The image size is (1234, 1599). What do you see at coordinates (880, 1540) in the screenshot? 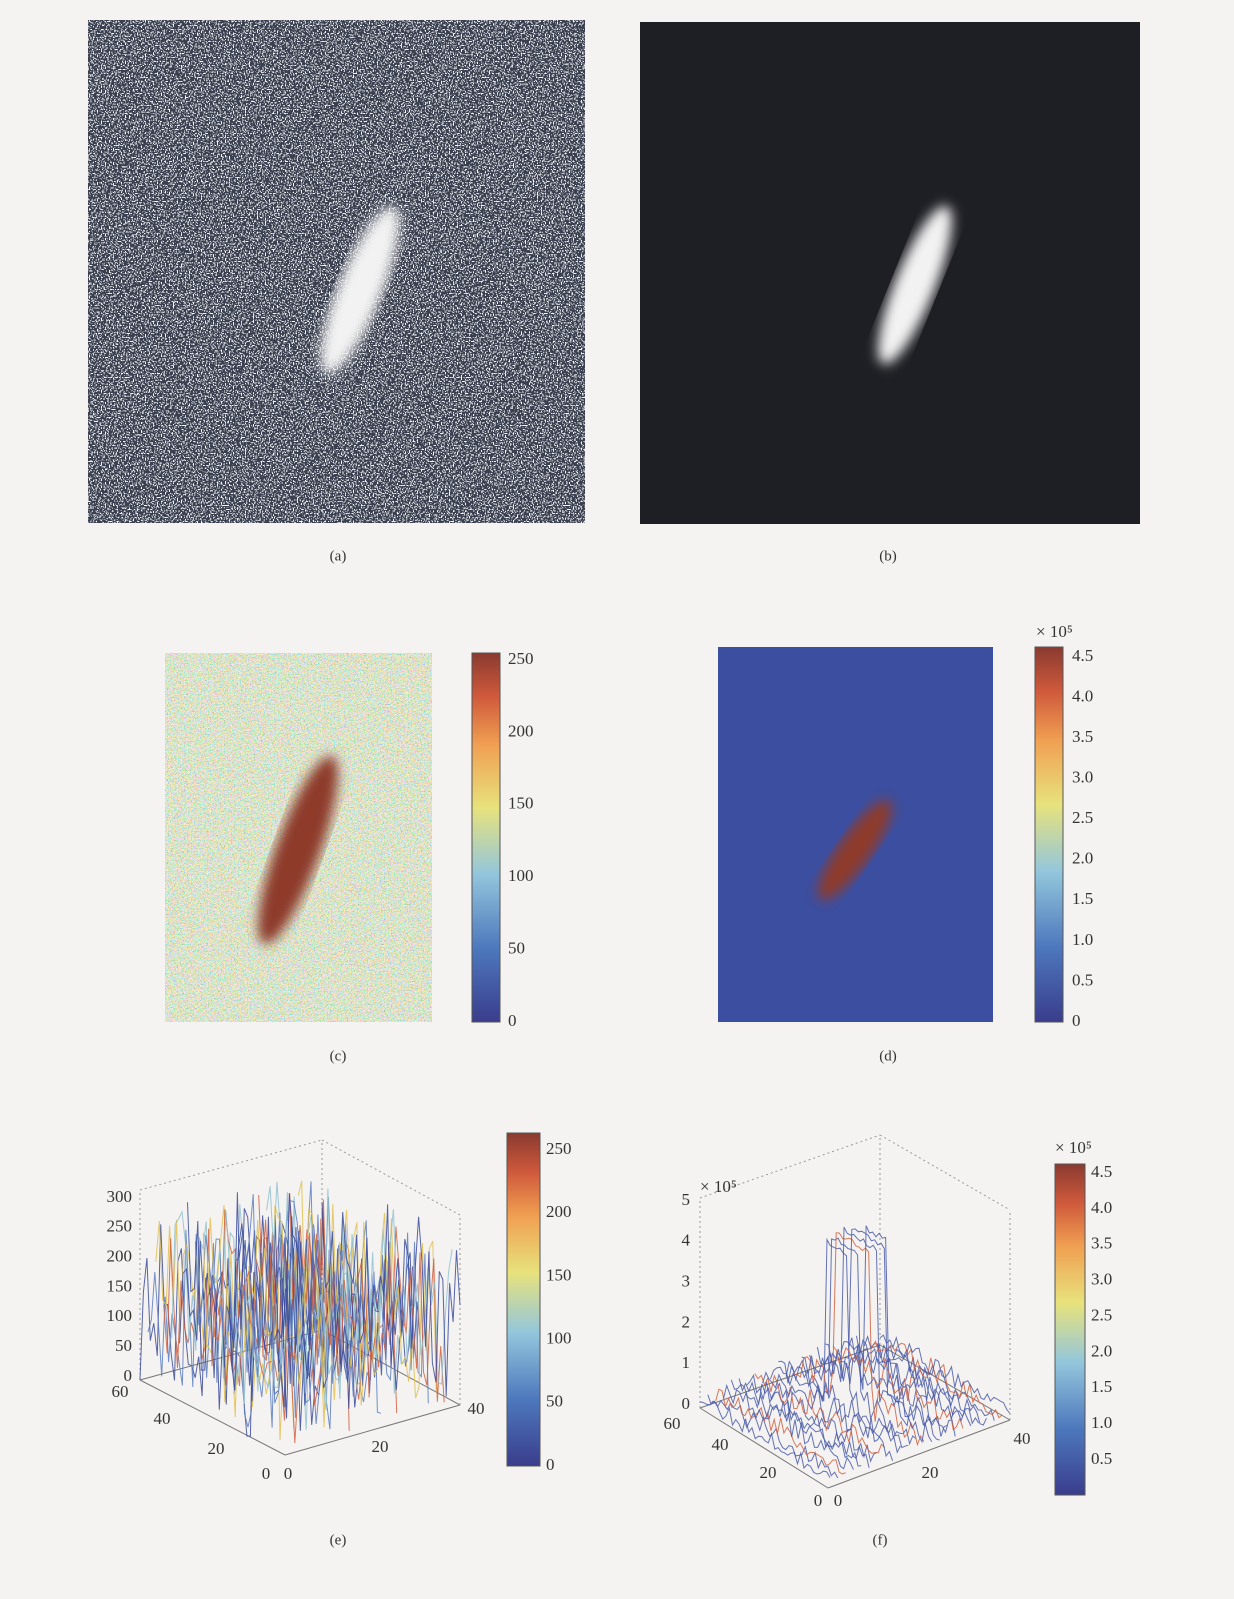
I see `panel-label: (f)` at bounding box center [880, 1540].